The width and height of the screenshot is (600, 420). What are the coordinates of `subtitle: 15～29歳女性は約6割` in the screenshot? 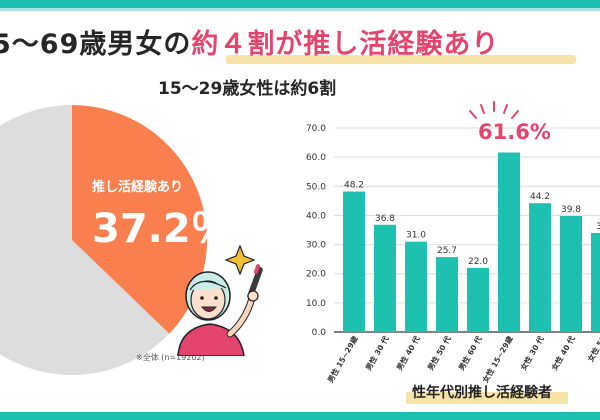 It's located at (247, 89).